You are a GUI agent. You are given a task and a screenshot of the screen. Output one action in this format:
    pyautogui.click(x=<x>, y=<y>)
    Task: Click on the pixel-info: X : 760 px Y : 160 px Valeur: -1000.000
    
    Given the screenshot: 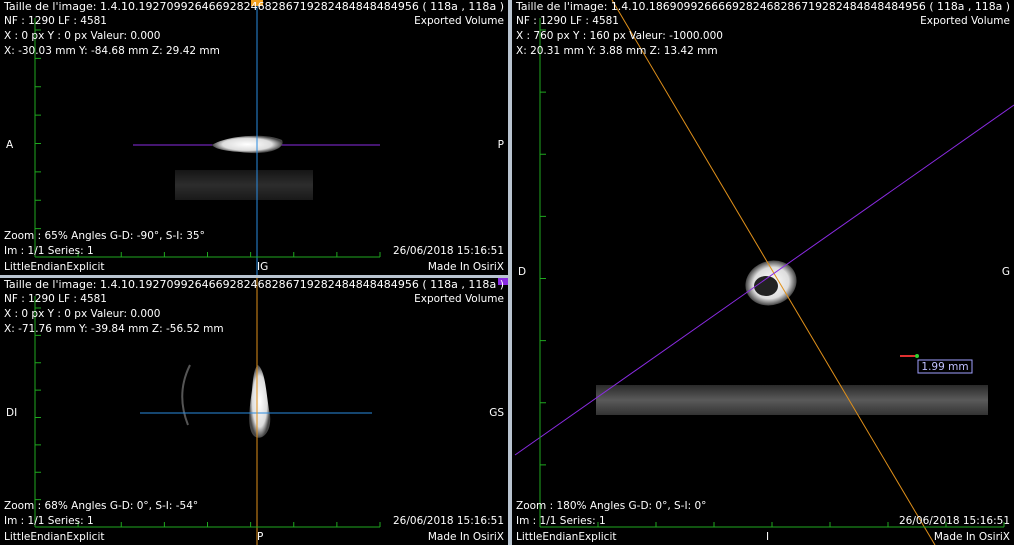 What is the action you would take?
    pyautogui.click(x=619, y=36)
    